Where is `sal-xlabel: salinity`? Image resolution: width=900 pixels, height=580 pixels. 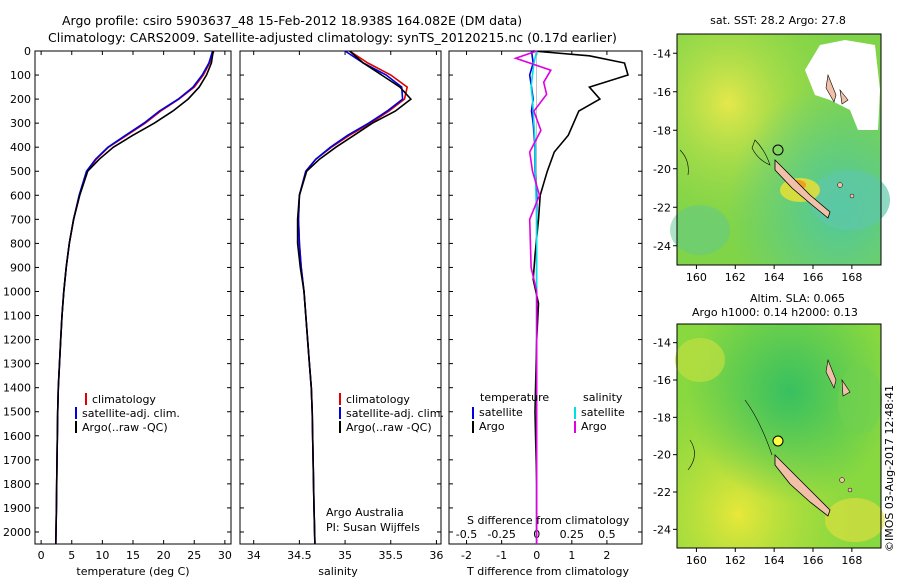
sal-xlabel: salinity is located at coordinates (338, 571).